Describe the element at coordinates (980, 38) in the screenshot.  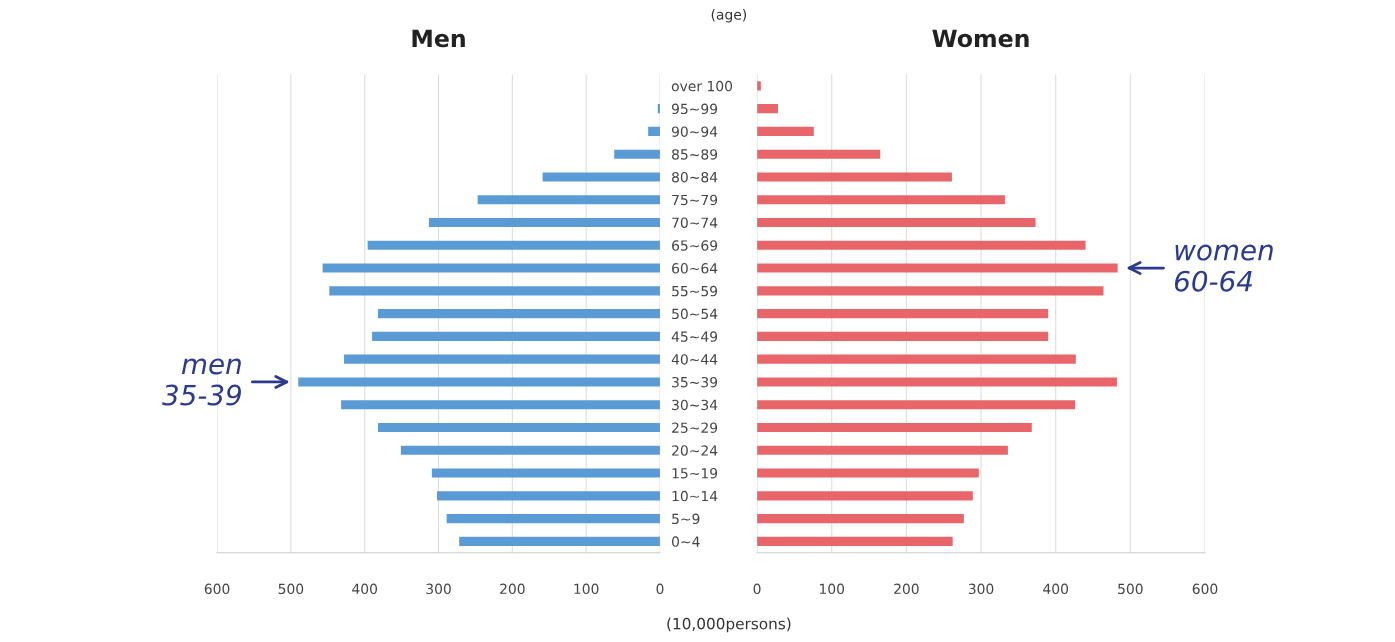
I see `chart-title: Women` at that location.